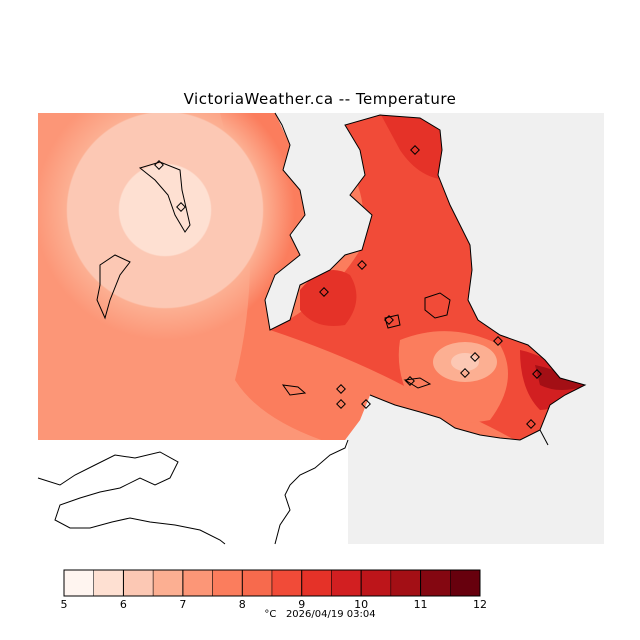  I want to click on water-area, so click(193, 492).